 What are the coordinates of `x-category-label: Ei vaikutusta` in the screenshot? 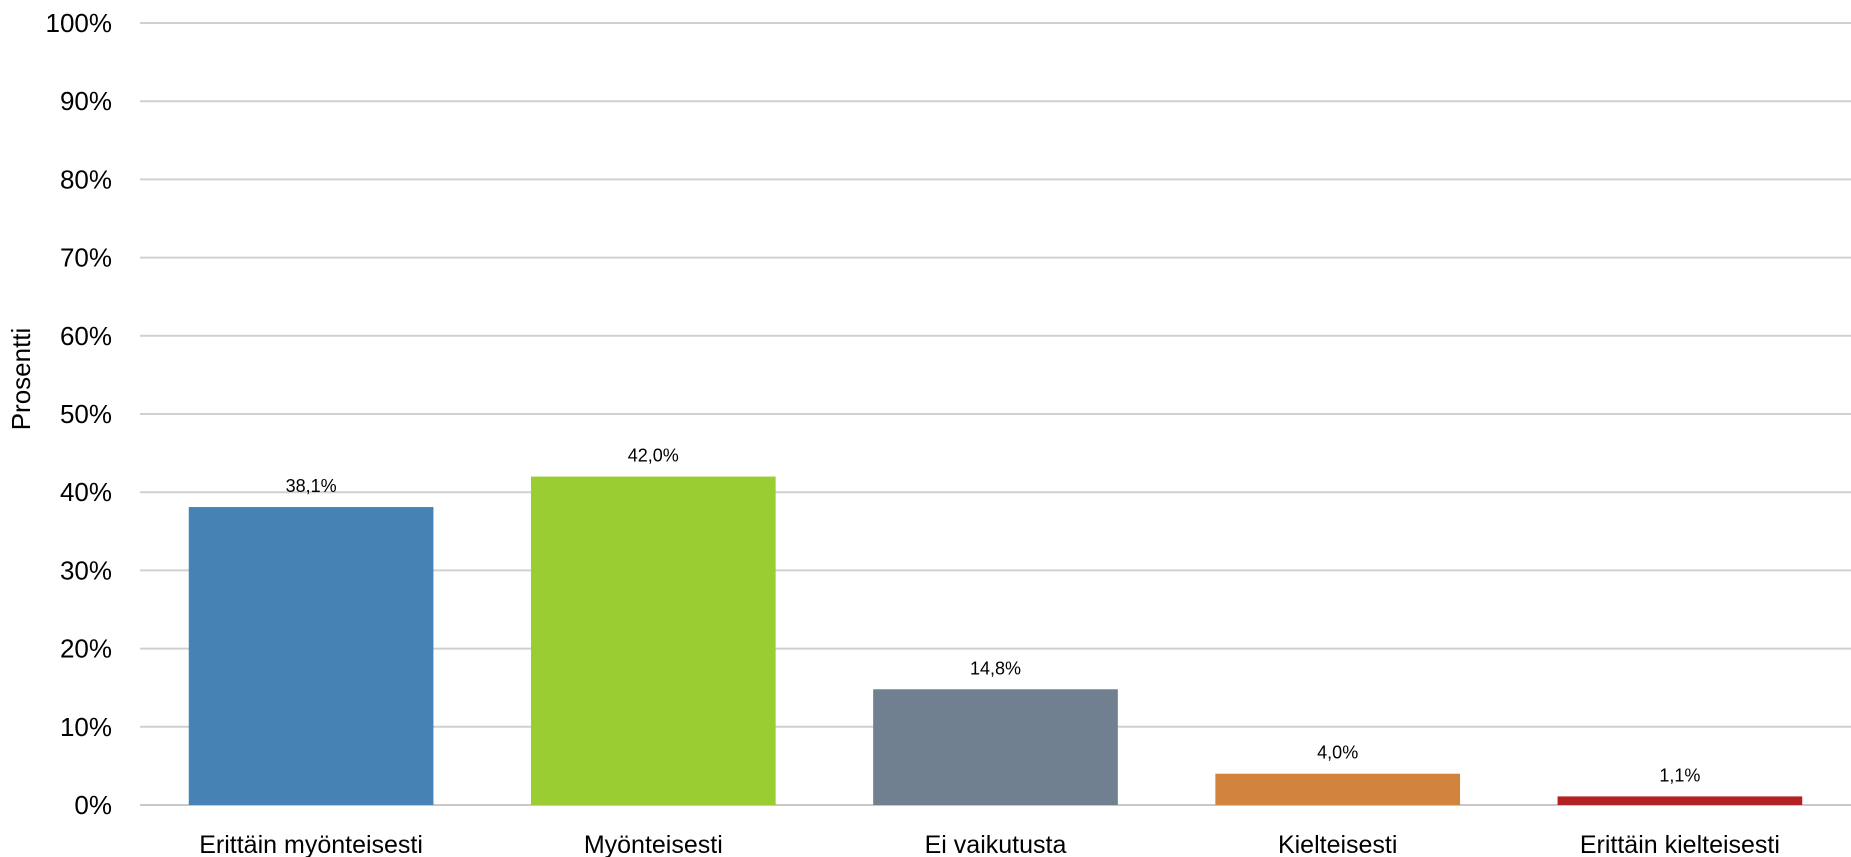 It's located at (996, 844).